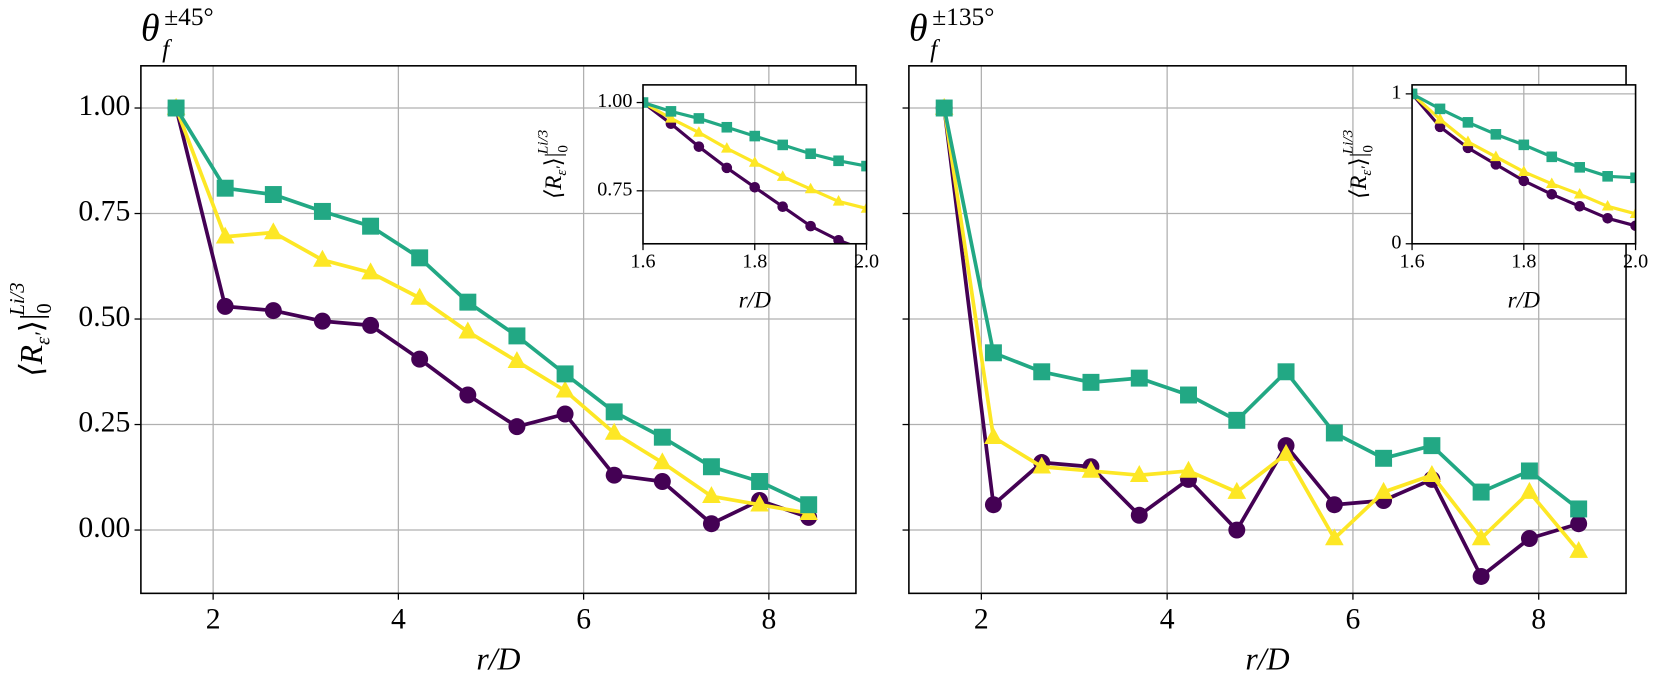 This screenshot has height=692, width=1661. What do you see at coordinates (189, 17) in the screenshot?
I see `title-sup: ±45°` at bounding box center [189, 17].